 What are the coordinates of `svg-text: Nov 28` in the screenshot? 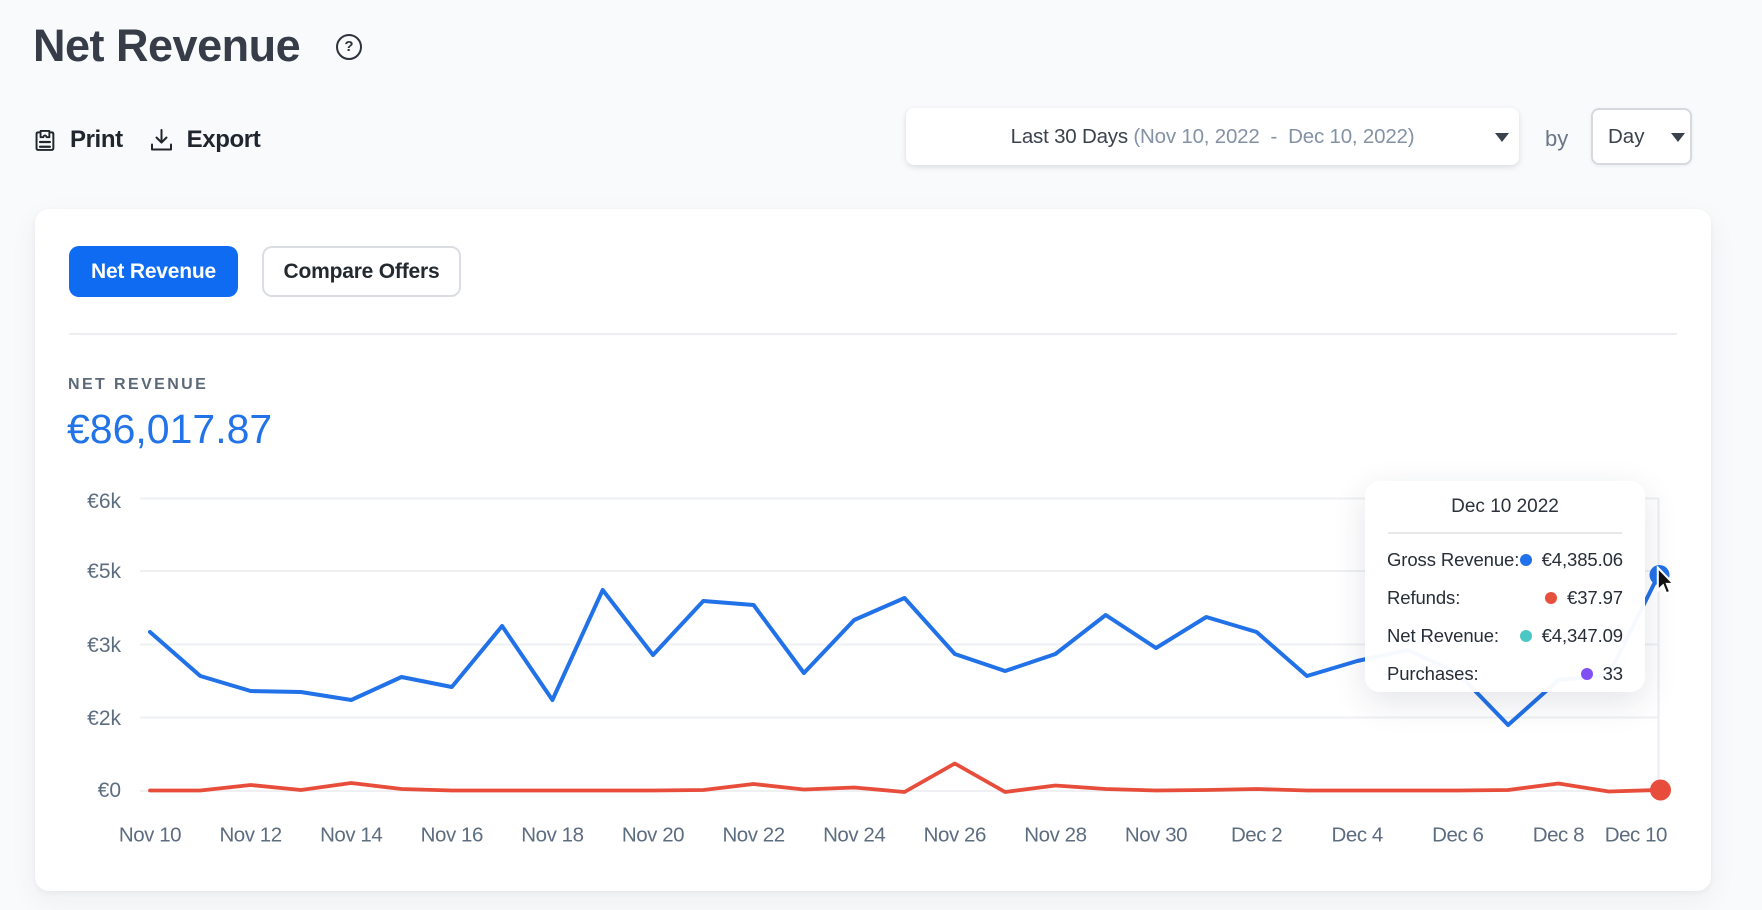 It's located at (1055, 835).